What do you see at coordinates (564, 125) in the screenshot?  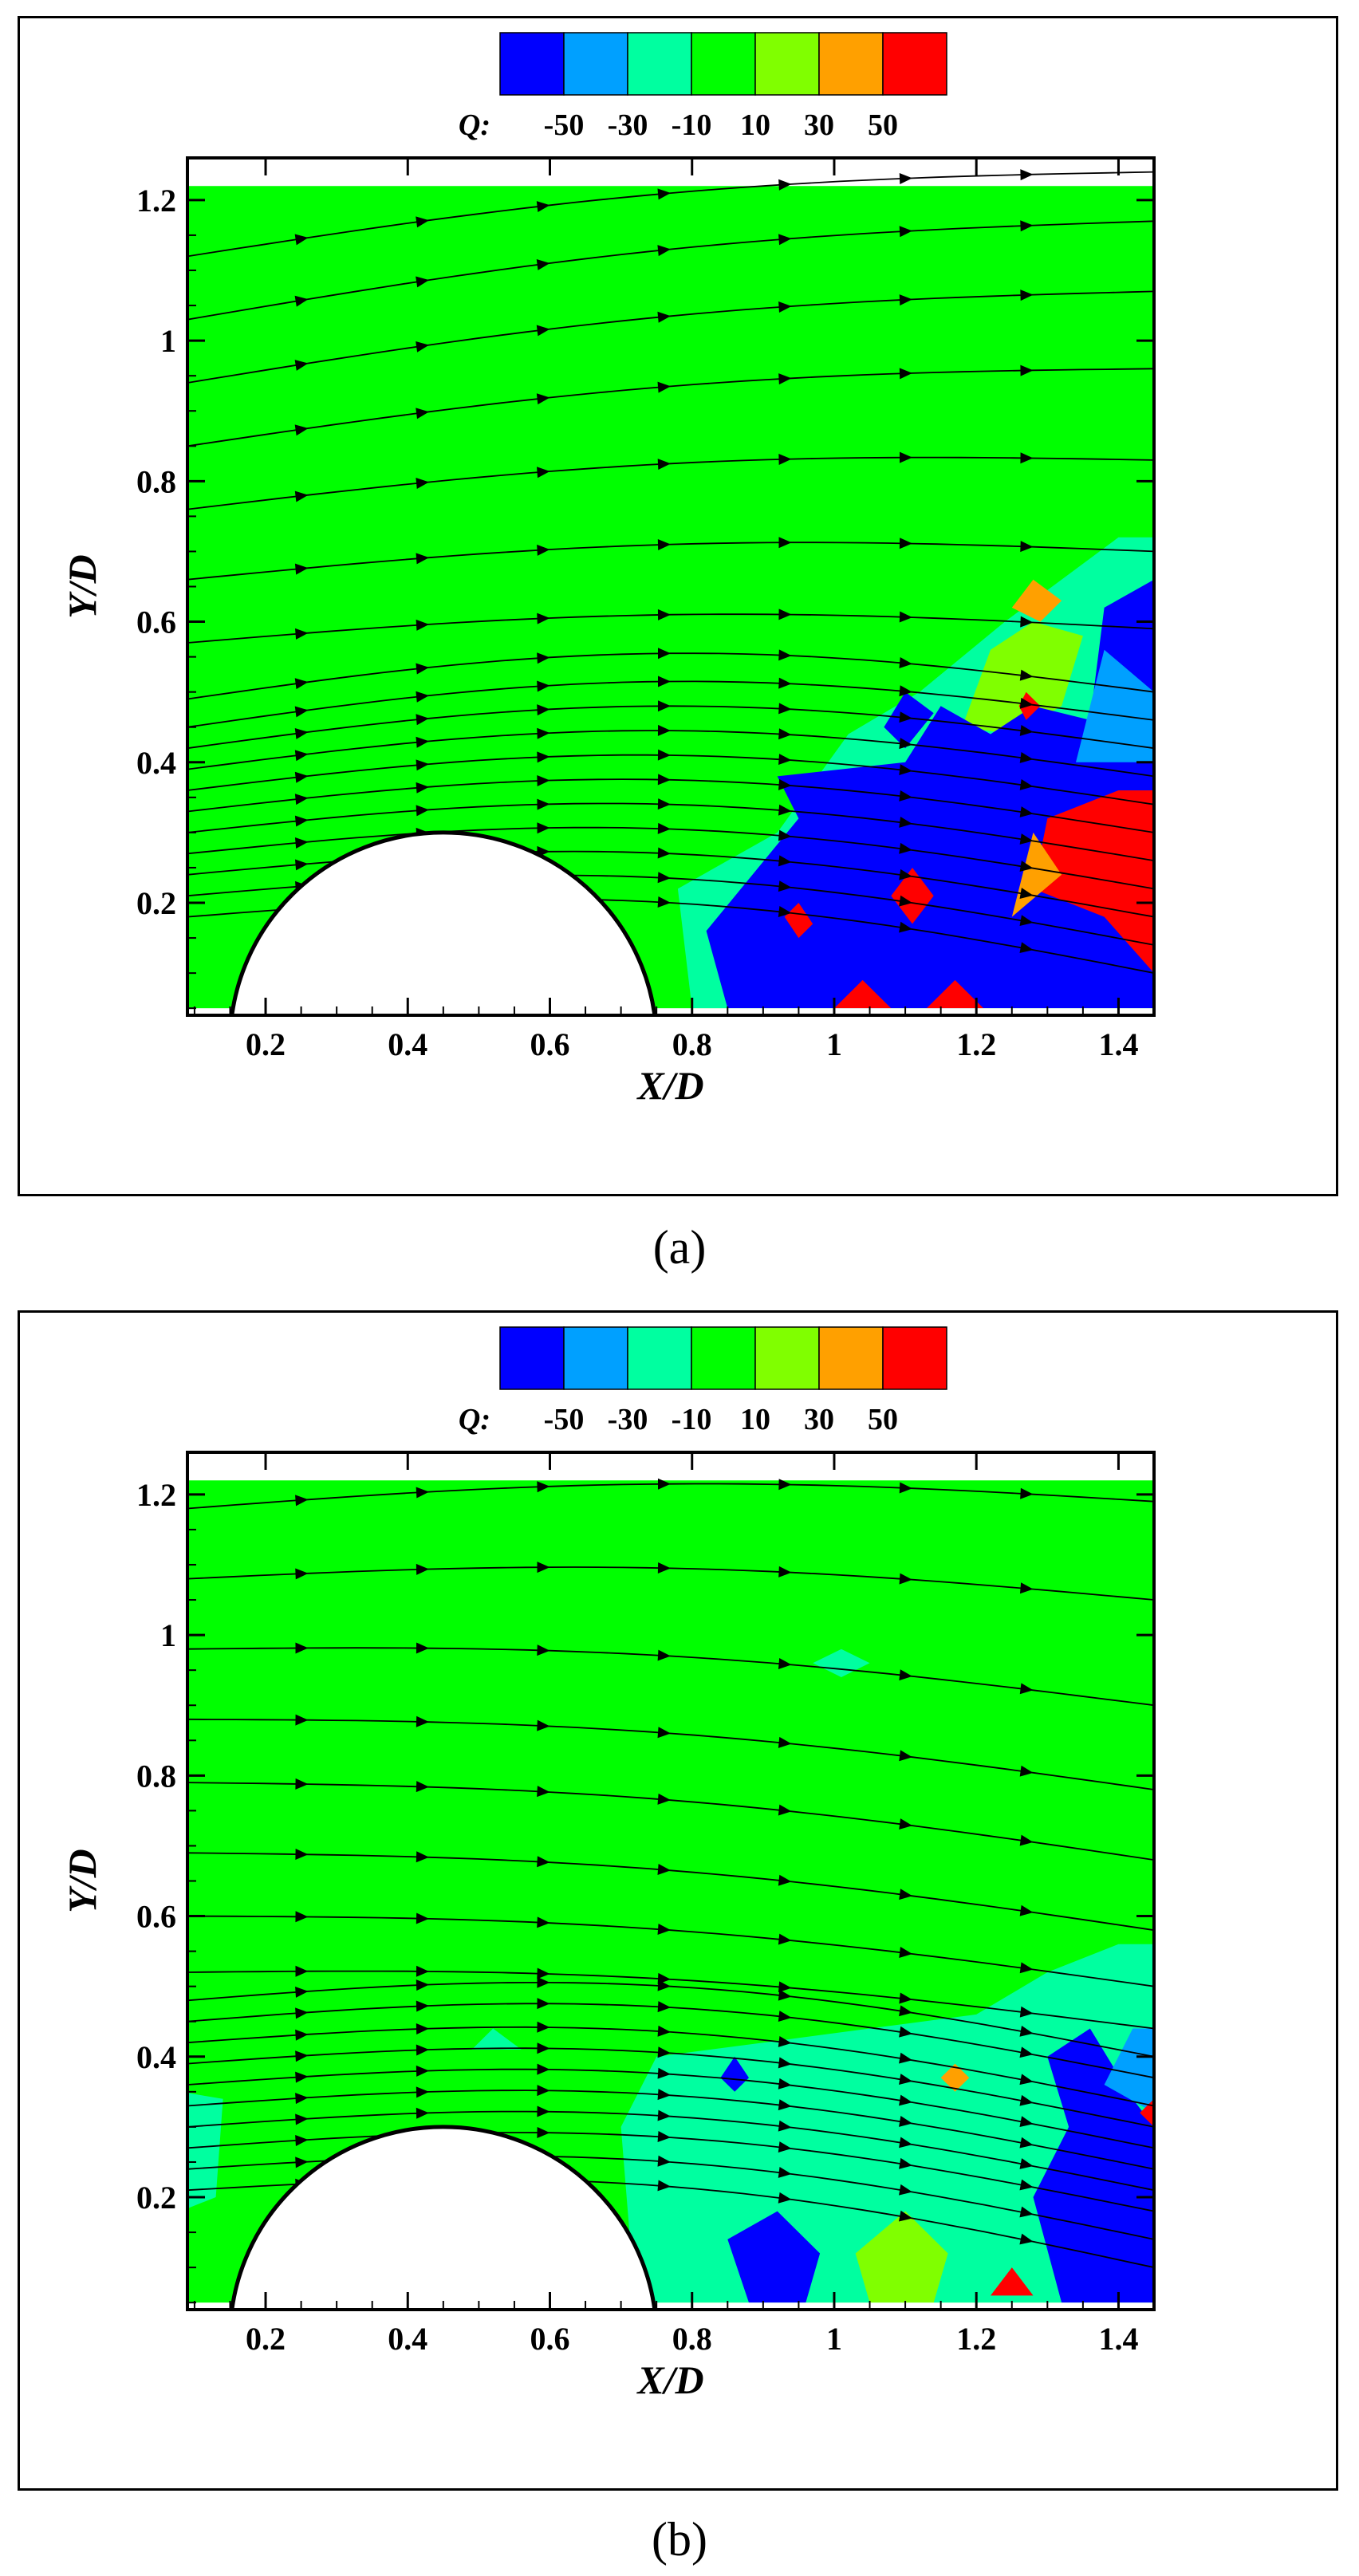 I see `legend-level-label: -50` at bounding box center [564, 125].